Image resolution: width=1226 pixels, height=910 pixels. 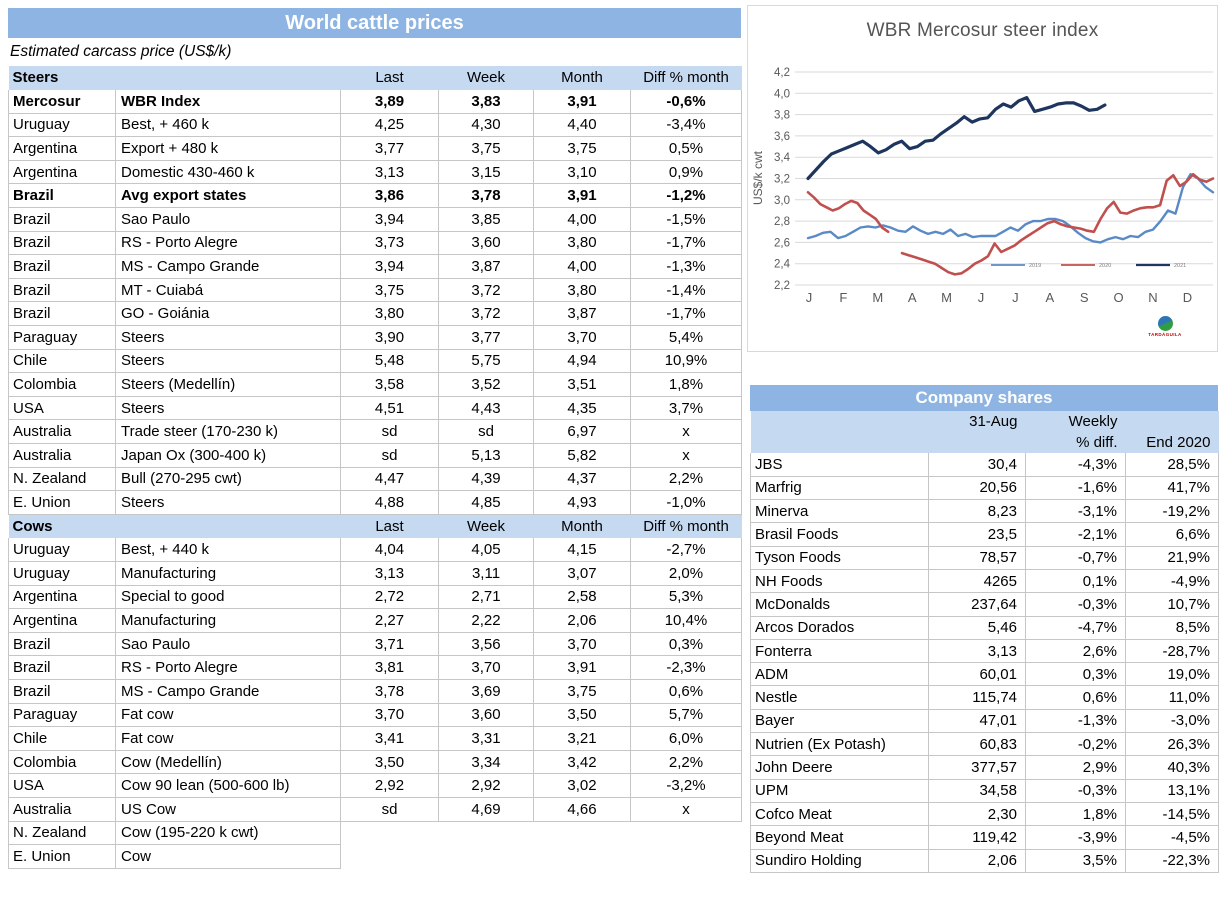 I want to click on table-row: Brazil Sao Paulo 3,94 3,85 4,00 -1,5%, so click(x=375, y=219).